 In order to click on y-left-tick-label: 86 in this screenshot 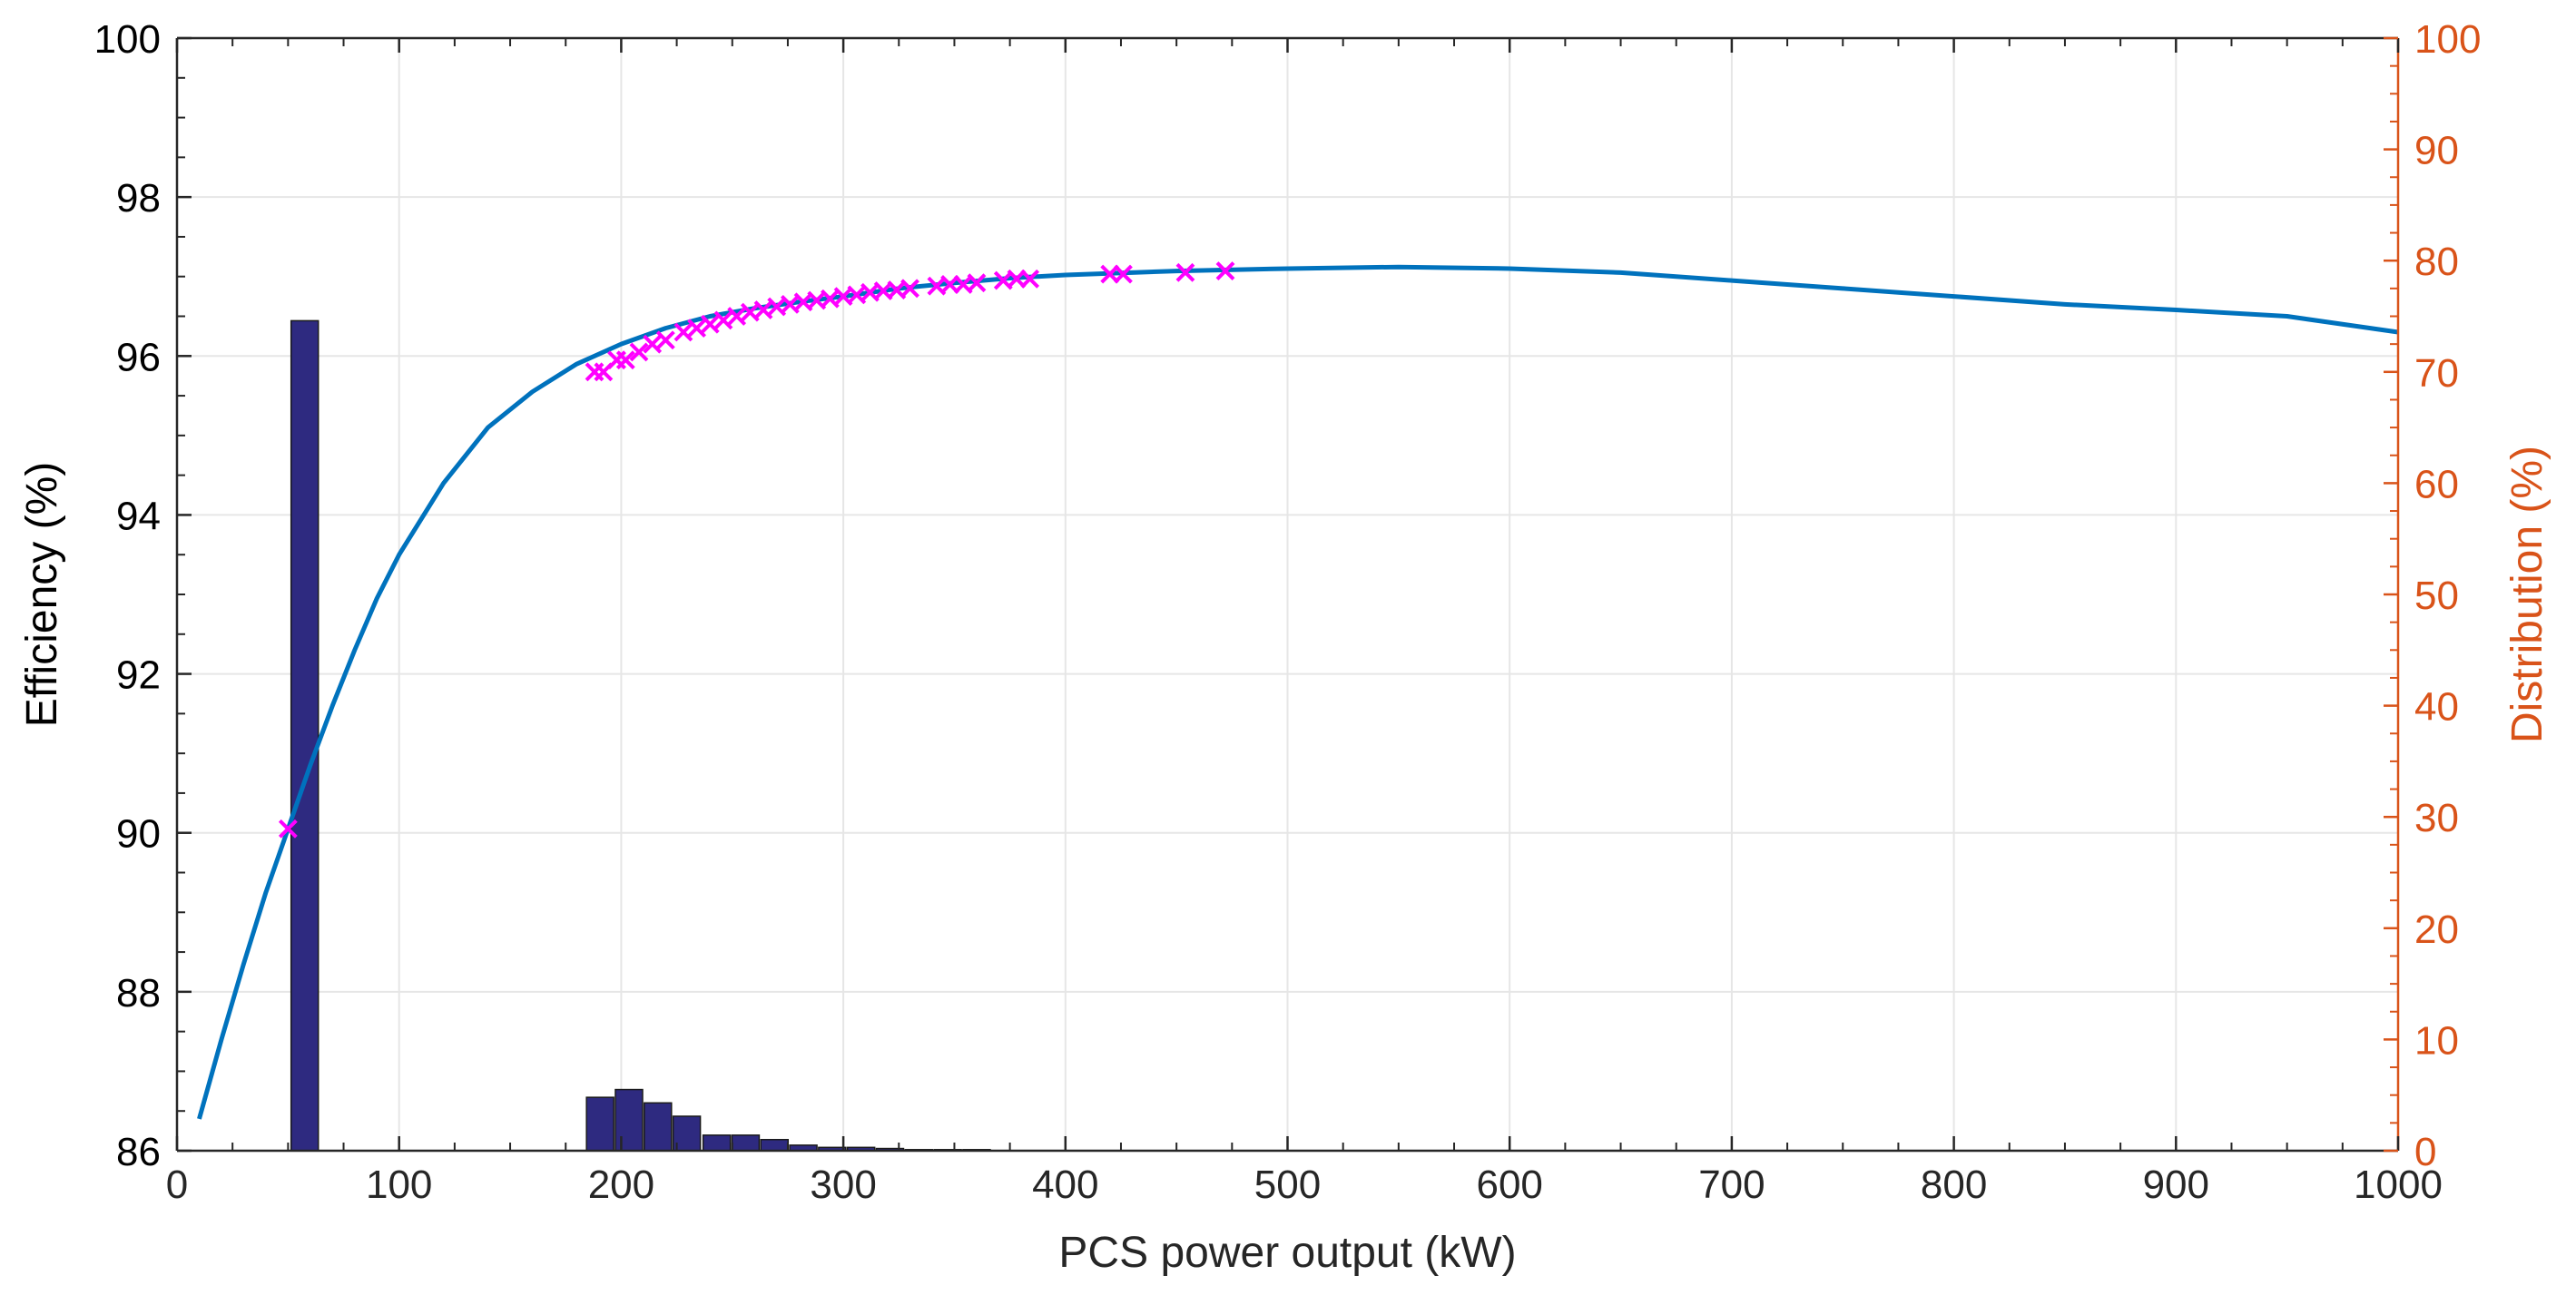, I will do `click(138, 1152)`.